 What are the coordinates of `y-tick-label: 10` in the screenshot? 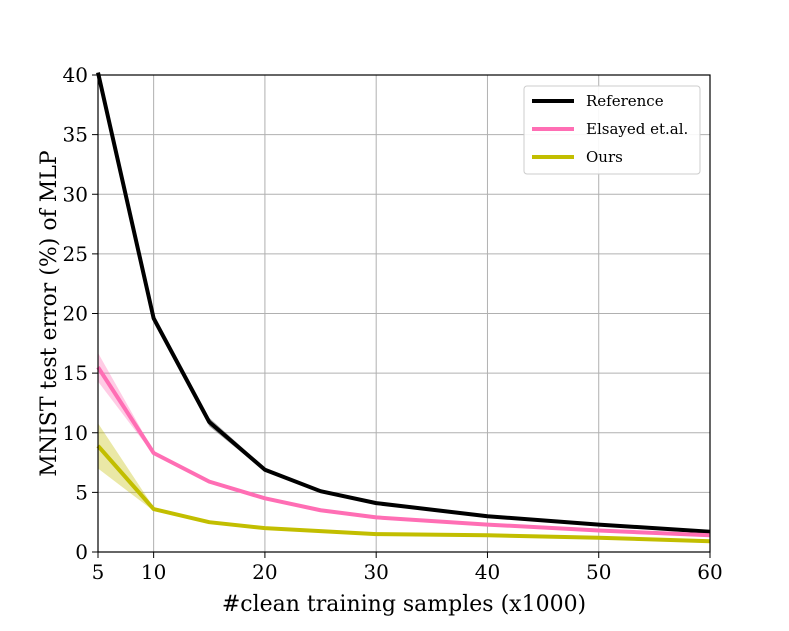 It's located at (75, 433).